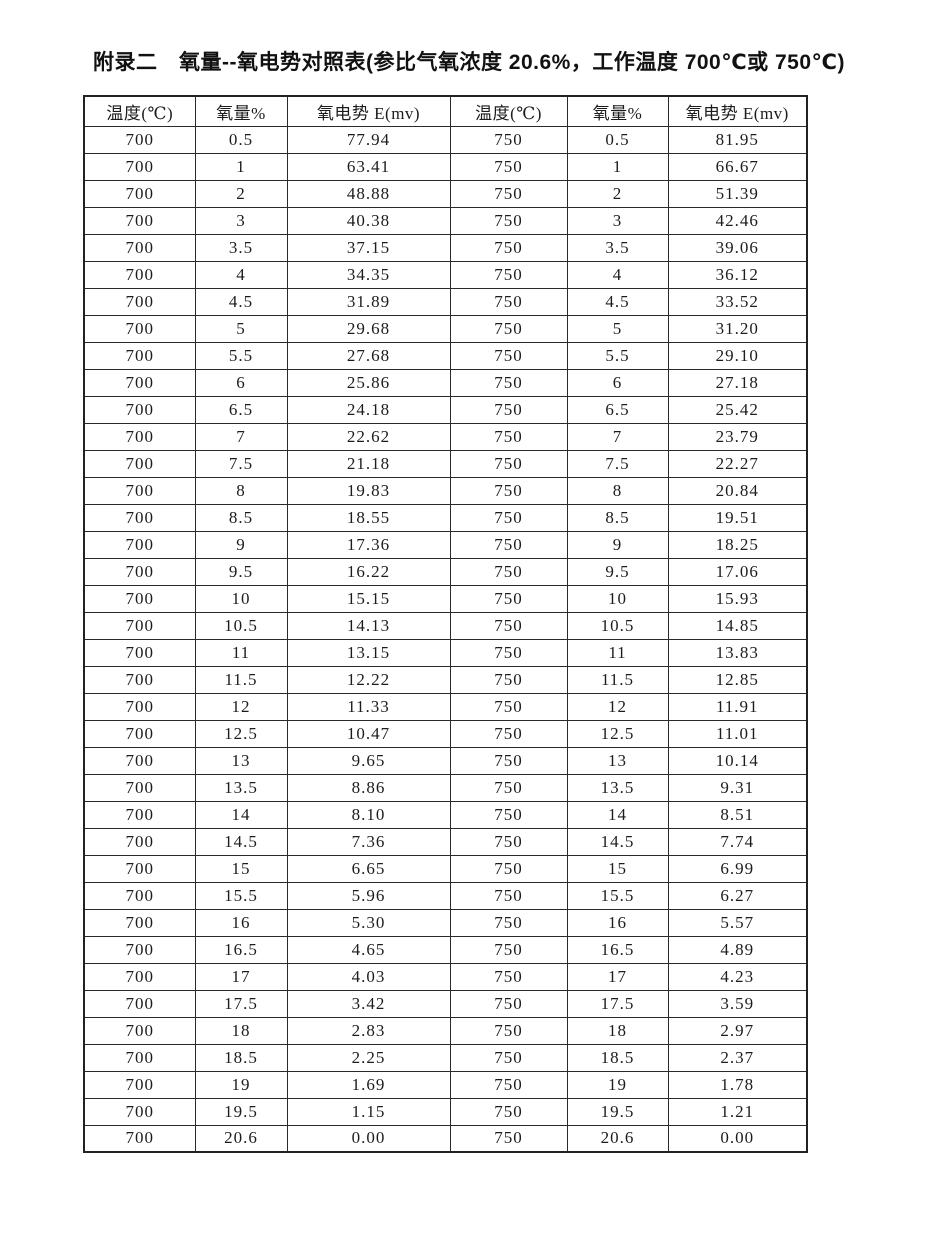  What do you see at coordinates (241, 490) in the screenshot?
I see `table-cell: 8` at bounding box center [241, 490].